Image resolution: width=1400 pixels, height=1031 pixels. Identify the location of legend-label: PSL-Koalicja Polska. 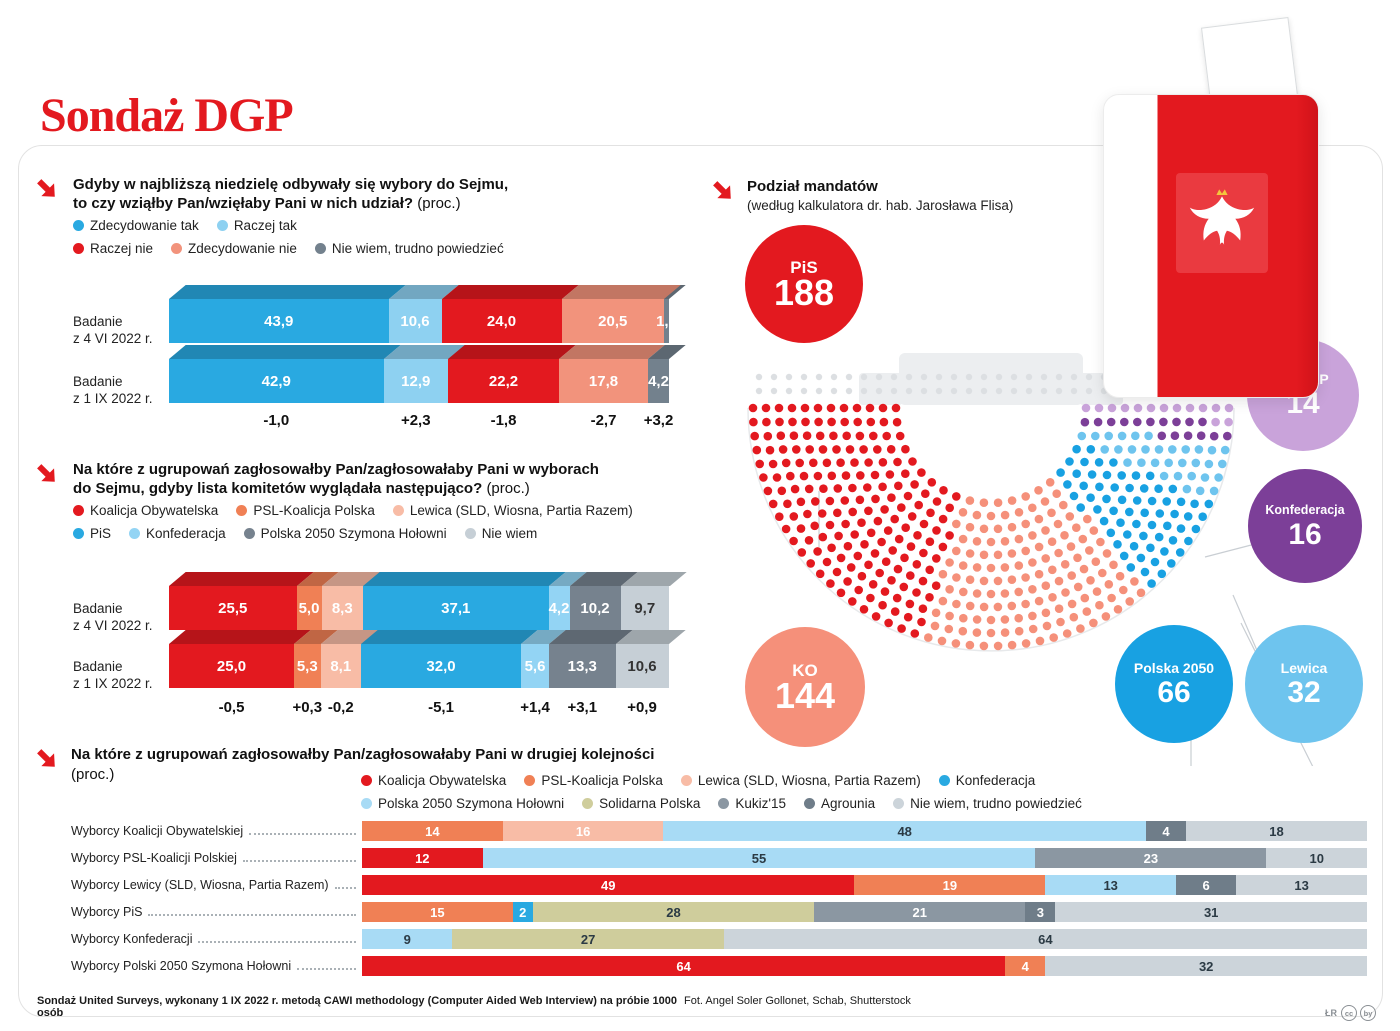
(314, 510).